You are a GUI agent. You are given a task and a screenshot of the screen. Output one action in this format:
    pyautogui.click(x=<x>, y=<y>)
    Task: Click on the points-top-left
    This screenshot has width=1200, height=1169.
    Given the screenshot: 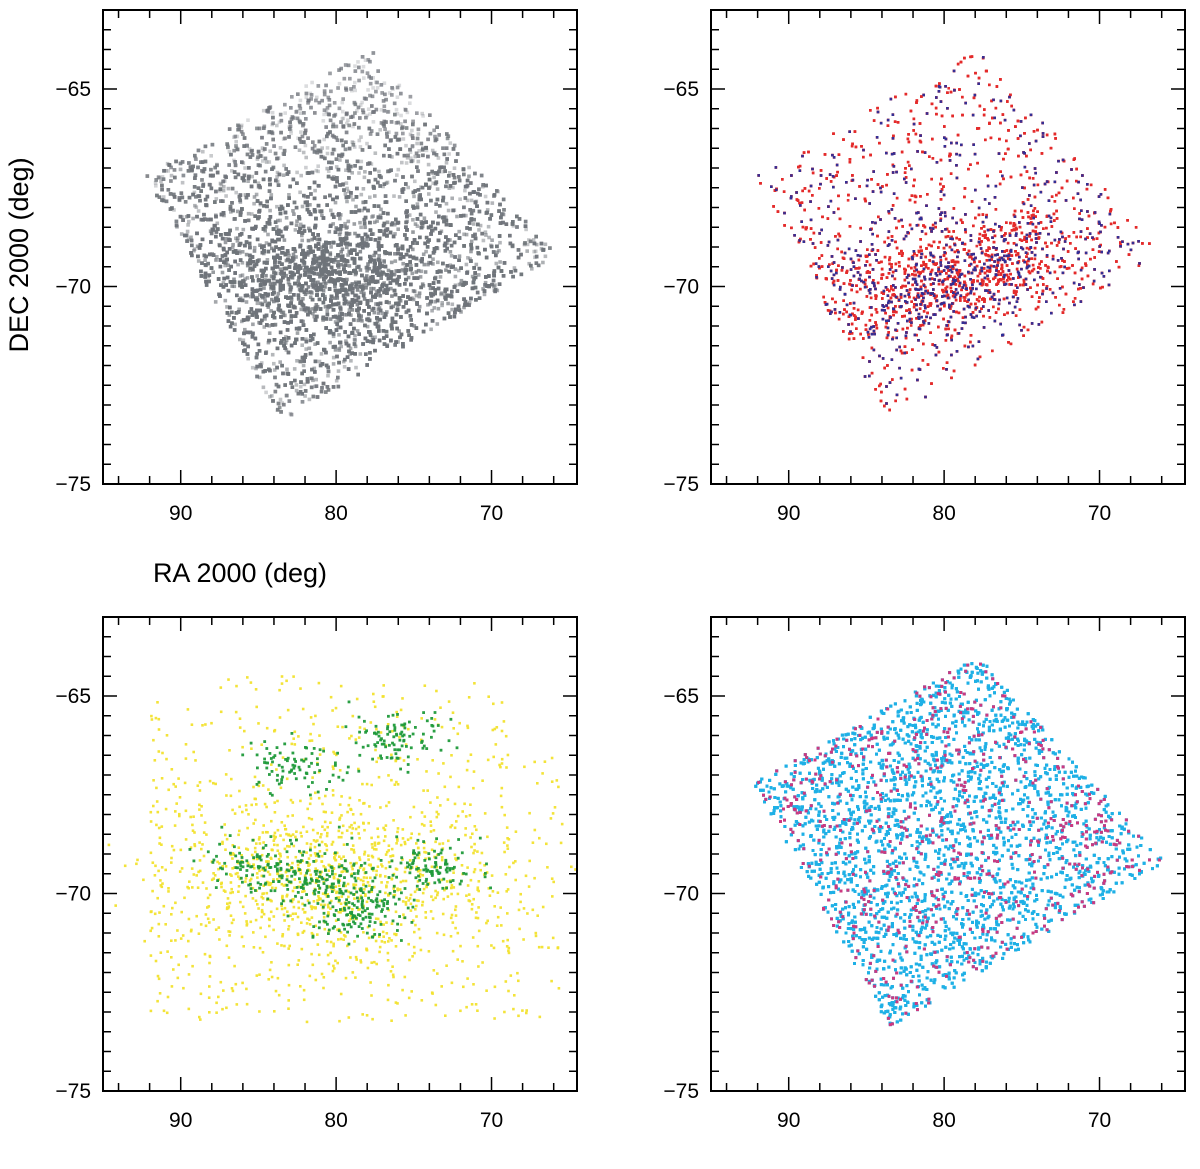 What is the action you would take?
    pyautogui.click(x=348, y=234)
    